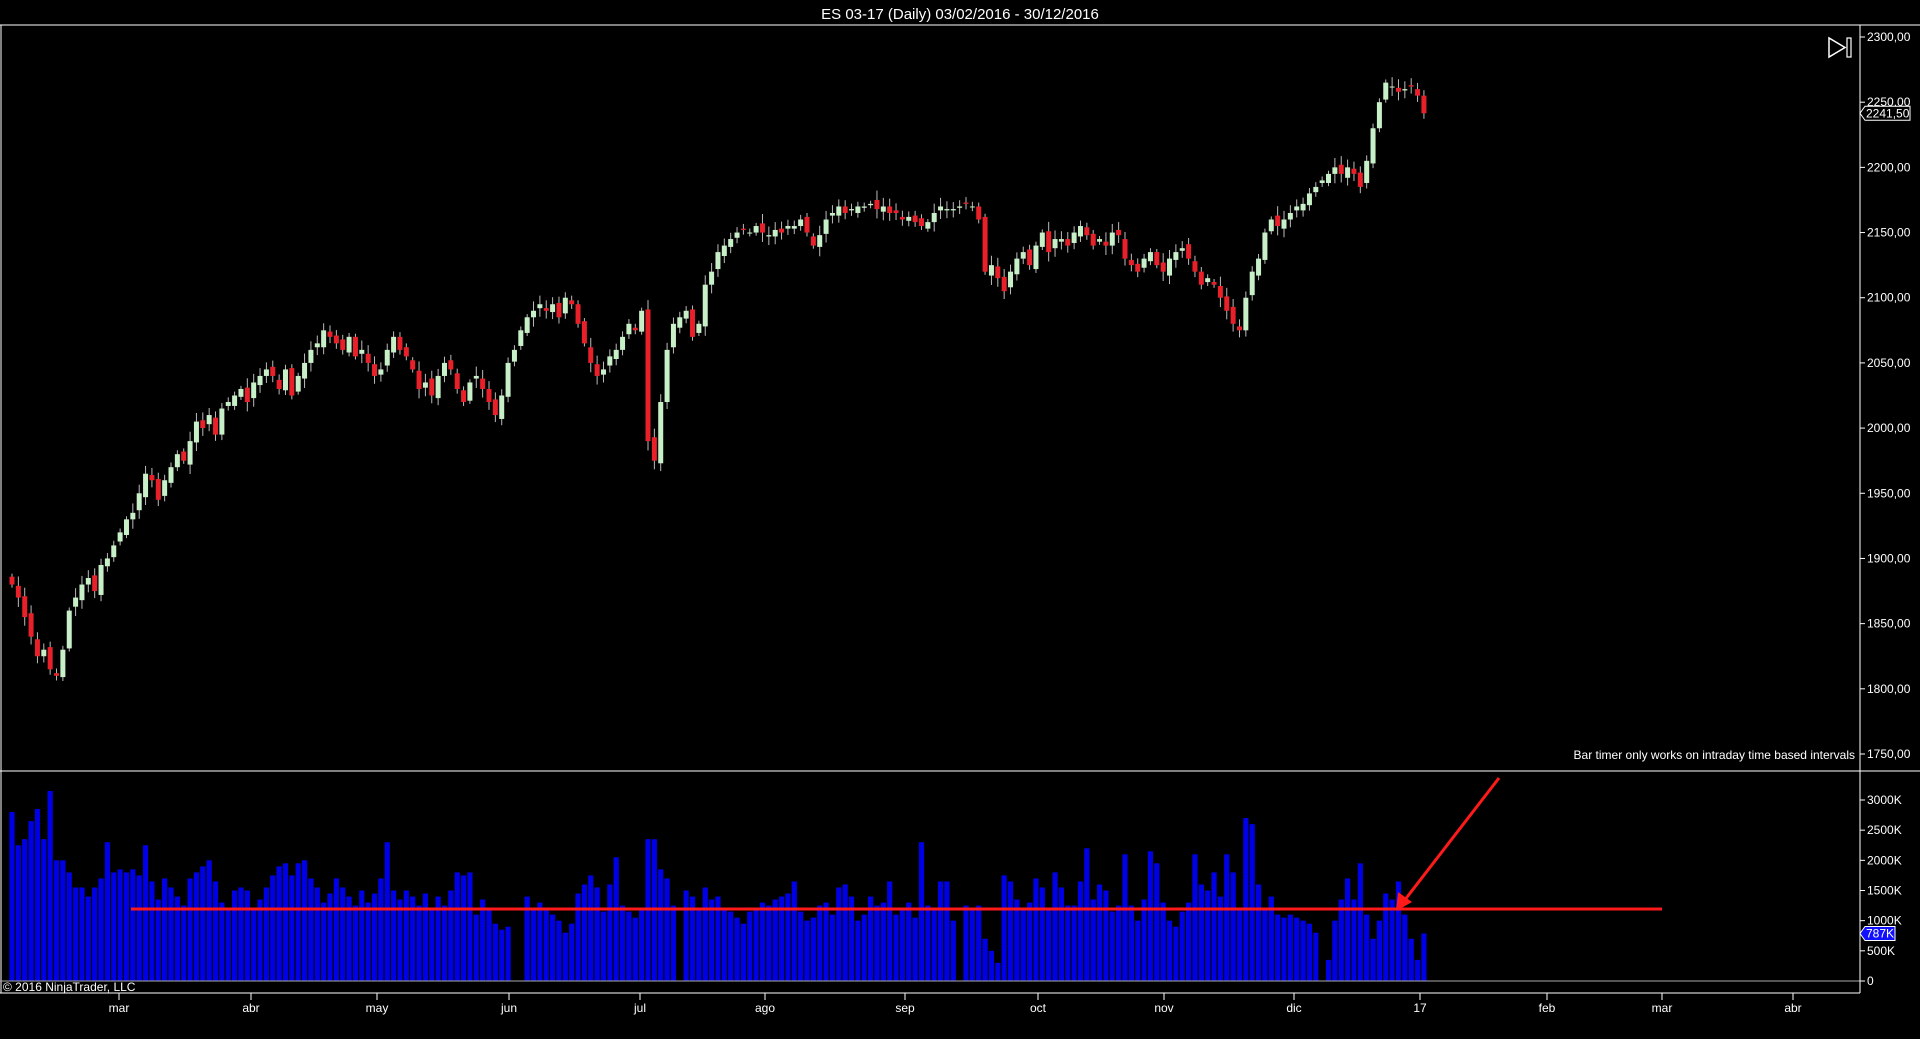  Describe the element at coordinates (1840, 47) in the screenshot. I see `skip-to-end-icon` at that location.